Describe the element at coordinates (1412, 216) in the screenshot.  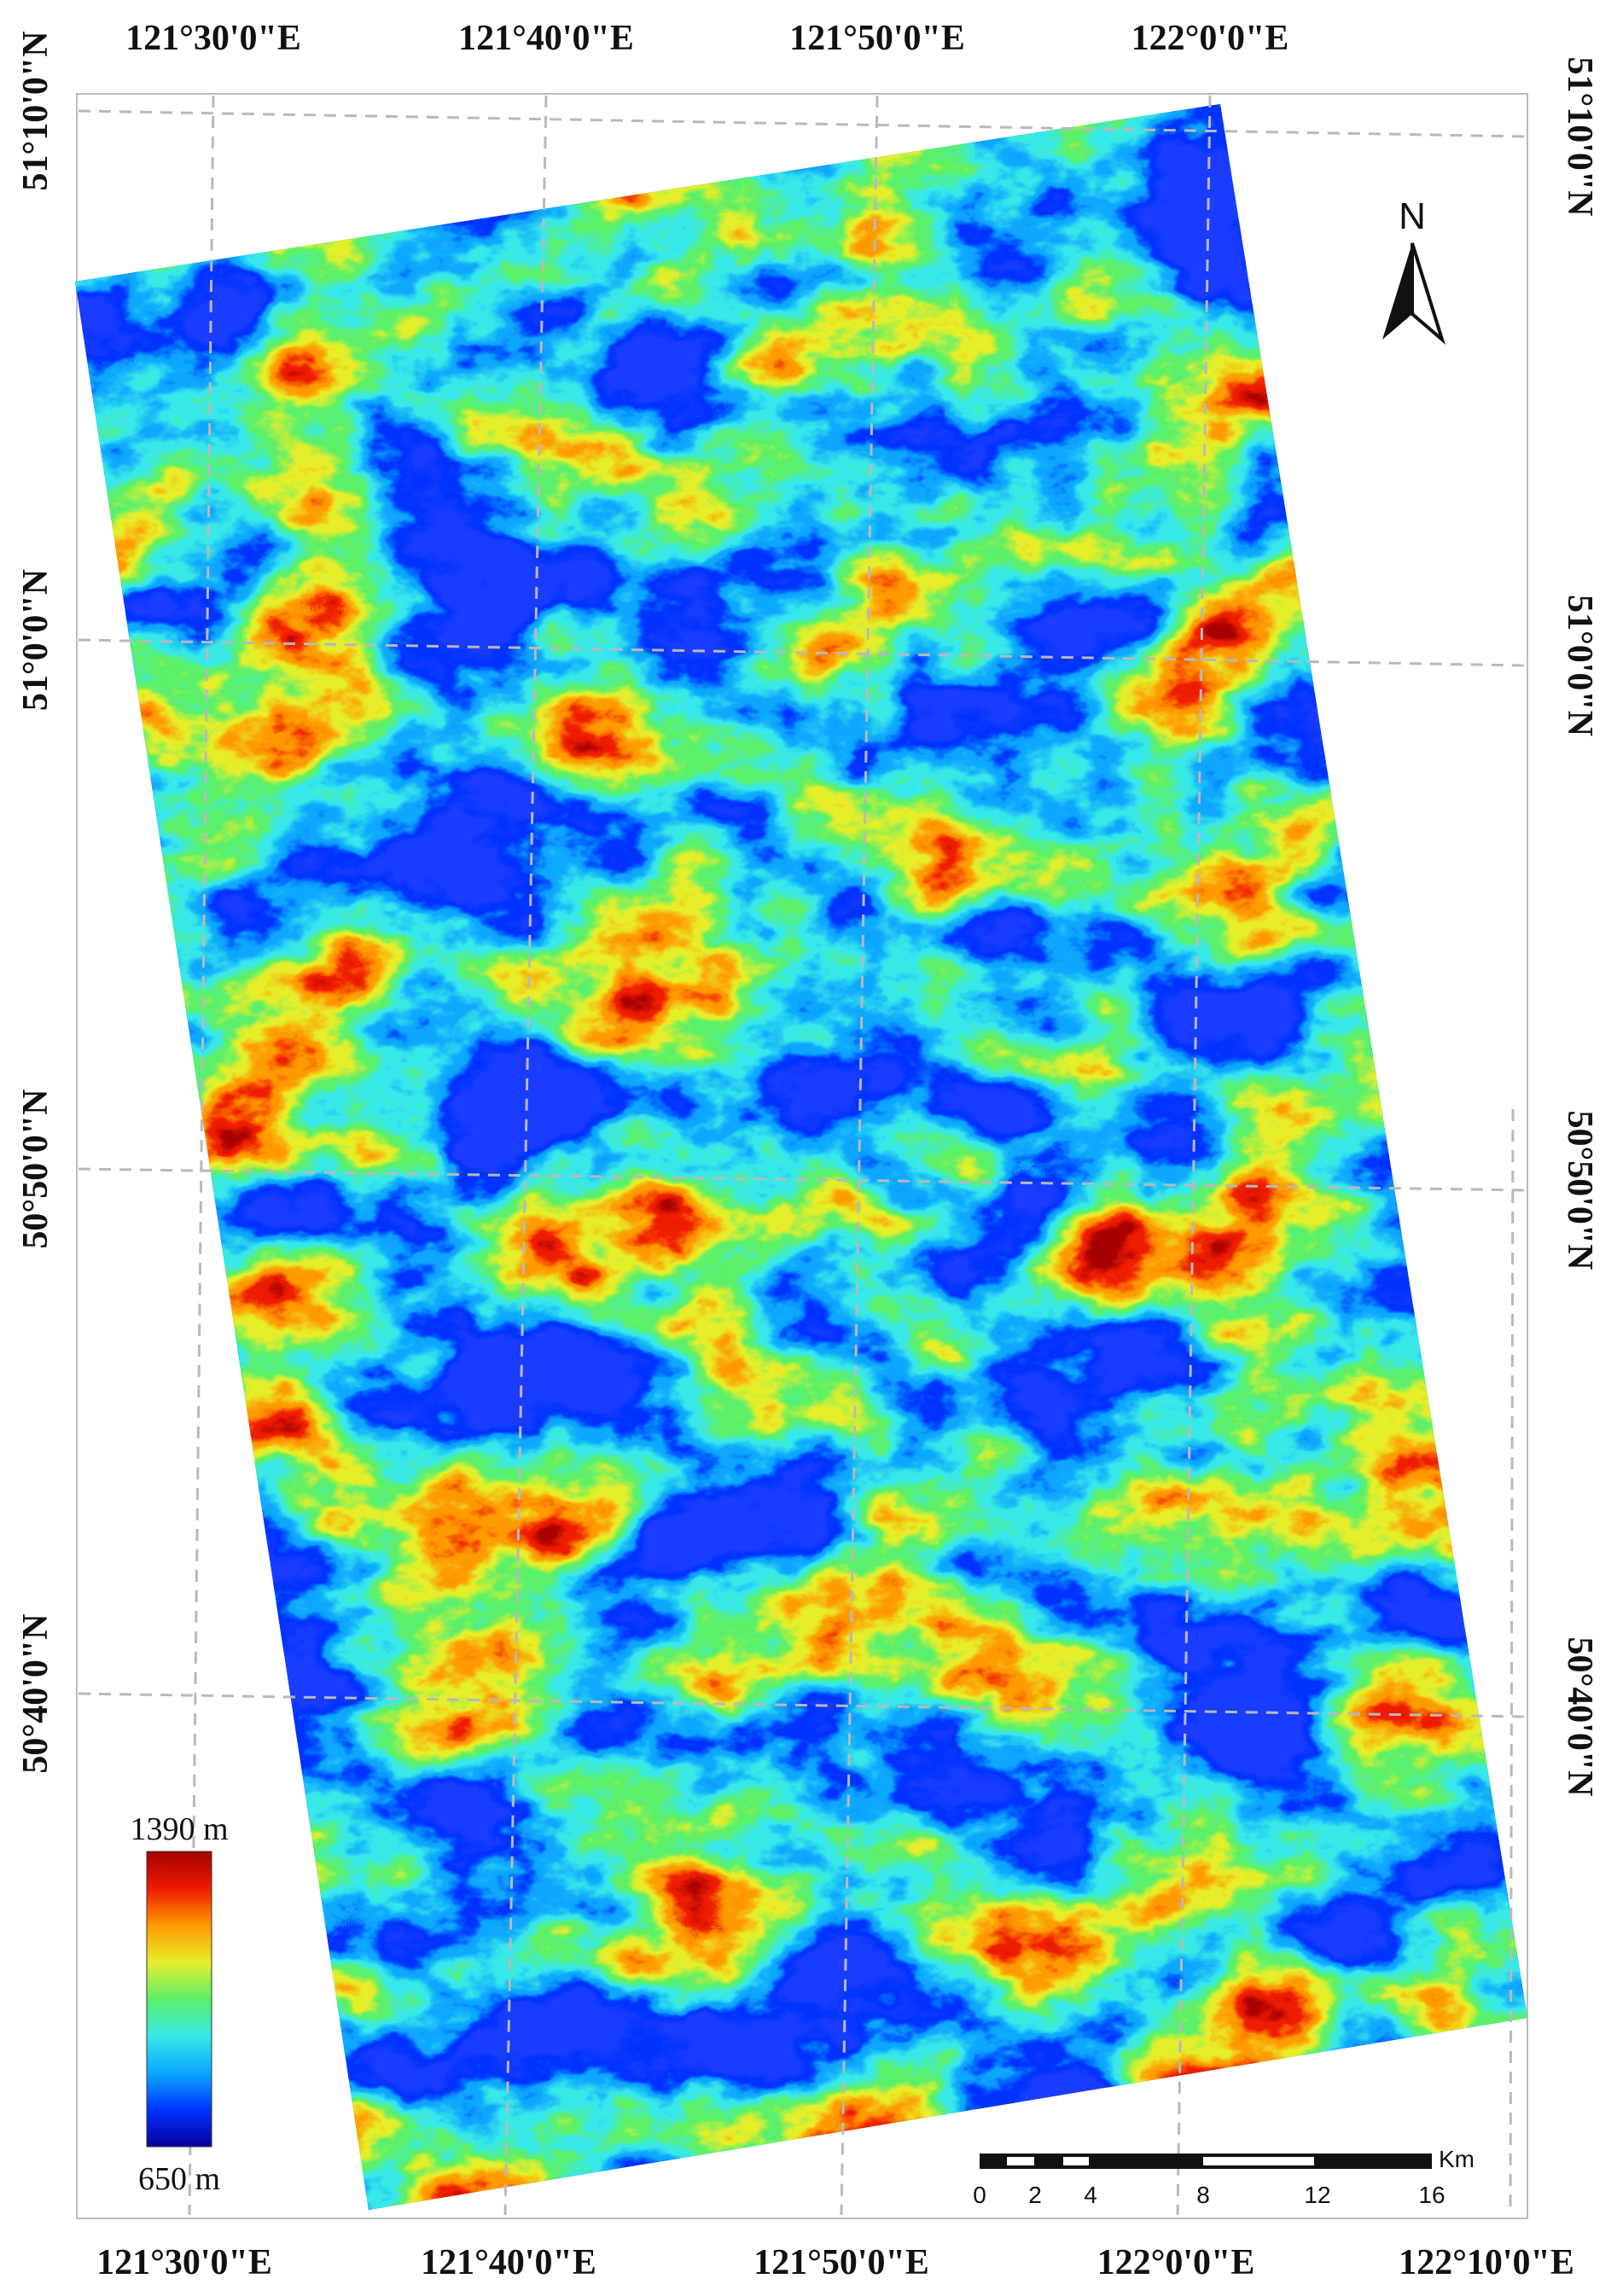
I see `north-label: N` at that location.